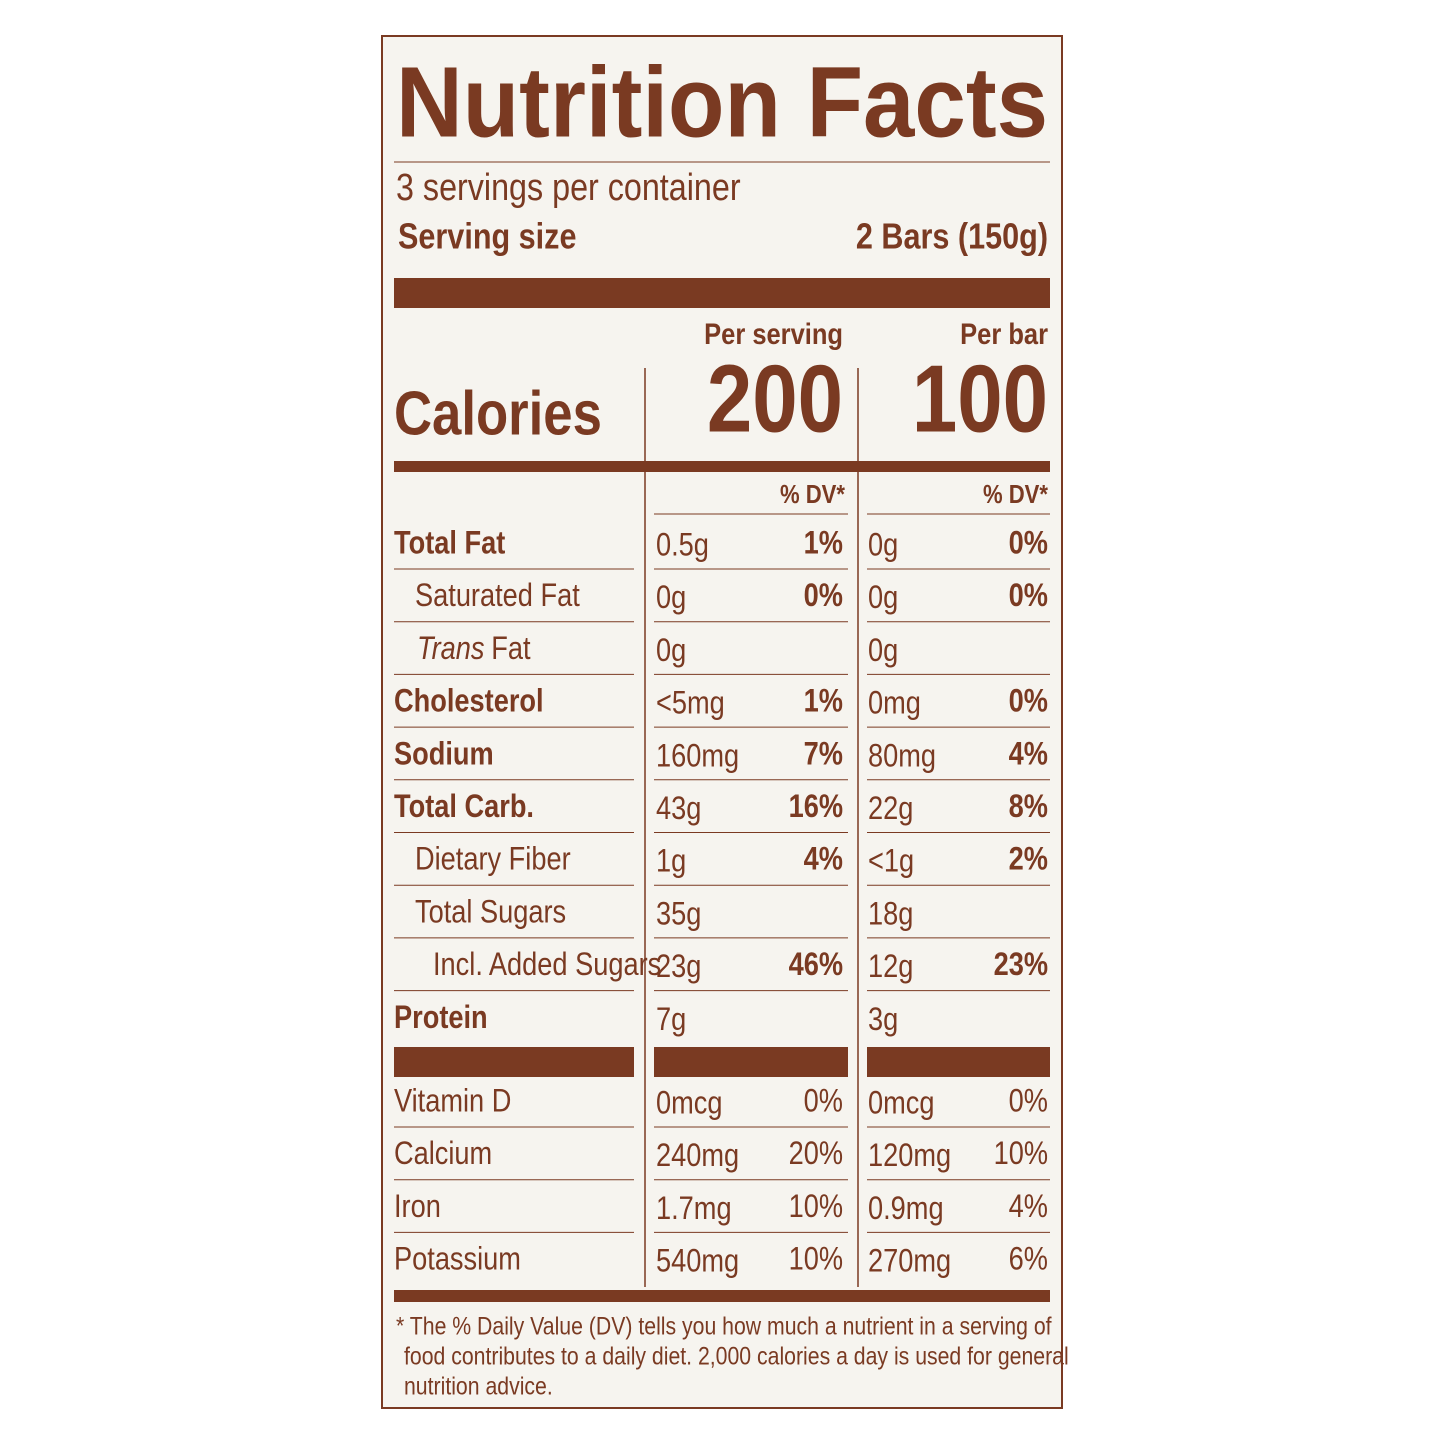 This screenshot has width=1445, height=1445. I want to click on amount: 120mg, so click(909, 1156).